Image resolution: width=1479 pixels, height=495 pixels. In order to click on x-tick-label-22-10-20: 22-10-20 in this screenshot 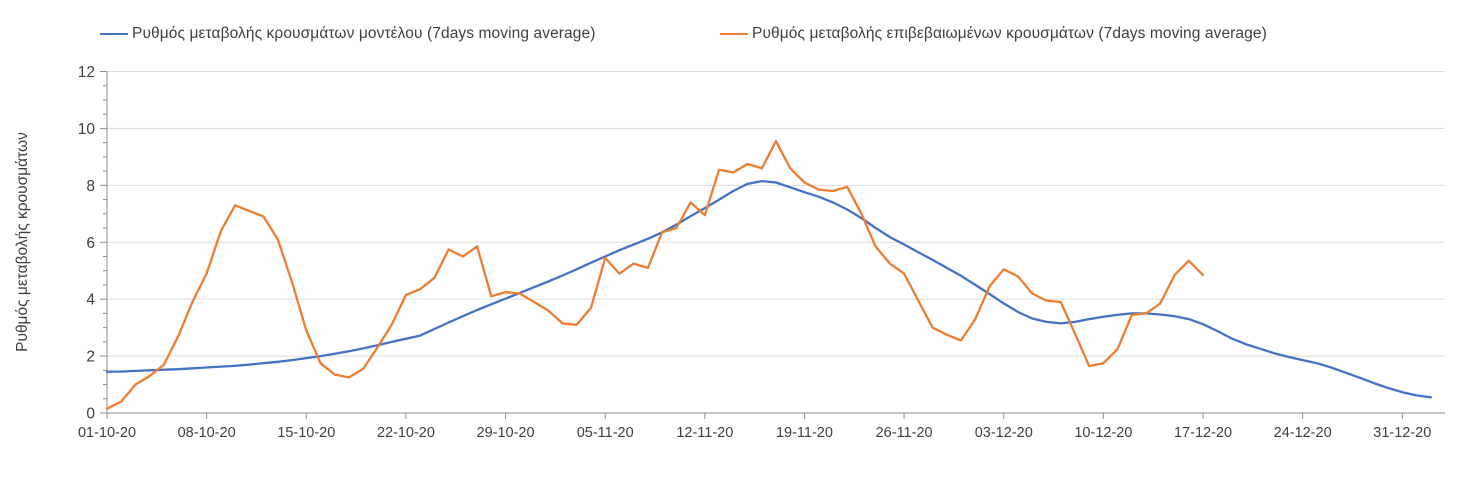, I will do `click(406, 433)`.